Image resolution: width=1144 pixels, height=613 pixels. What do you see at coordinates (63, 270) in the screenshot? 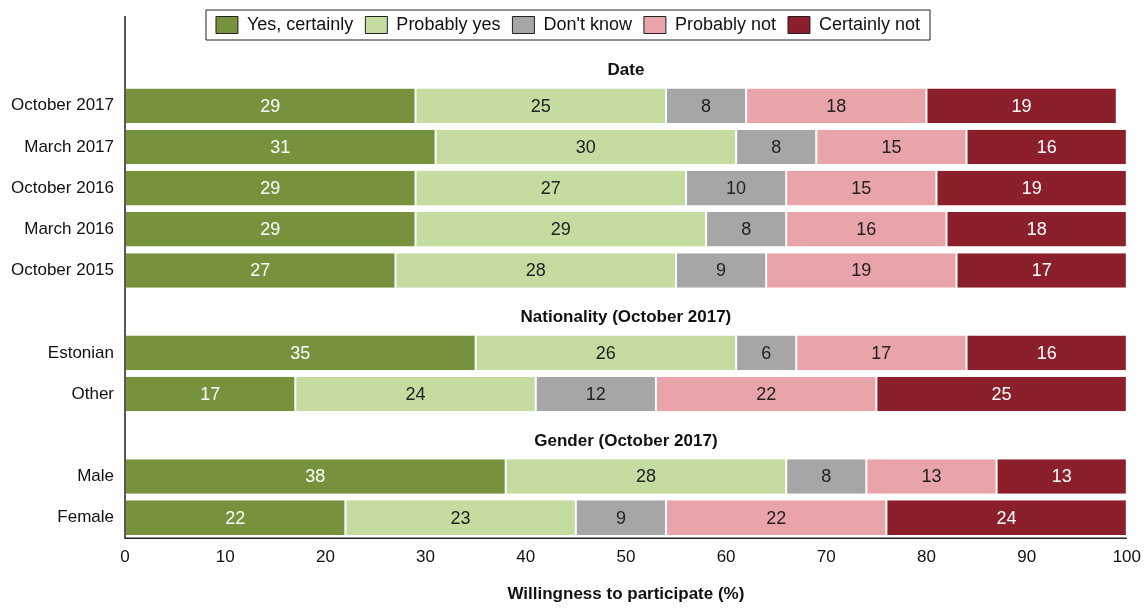
I see `y-tick-label: October 2015` at bounding box center [63, 270].